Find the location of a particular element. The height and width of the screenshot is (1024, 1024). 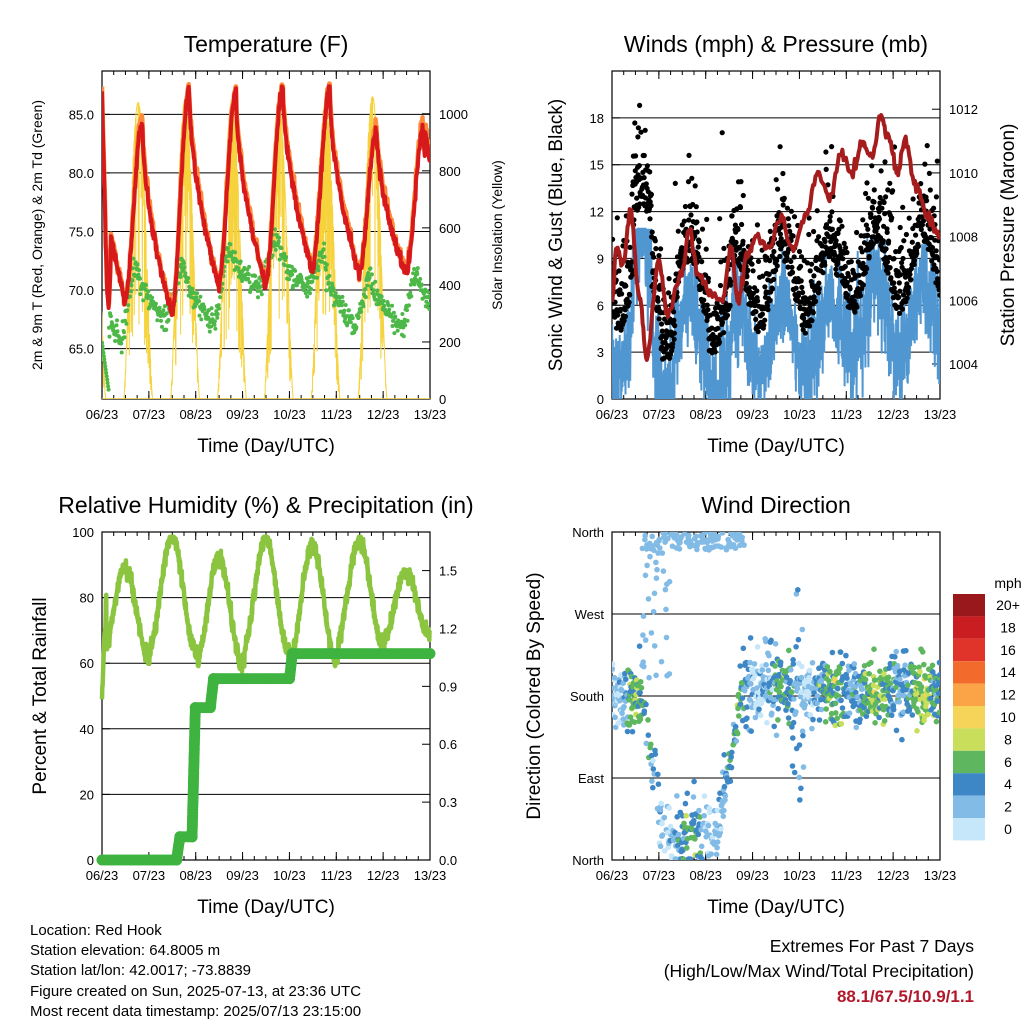

y-tick-label: 3 is located at coordinates (600, 352).